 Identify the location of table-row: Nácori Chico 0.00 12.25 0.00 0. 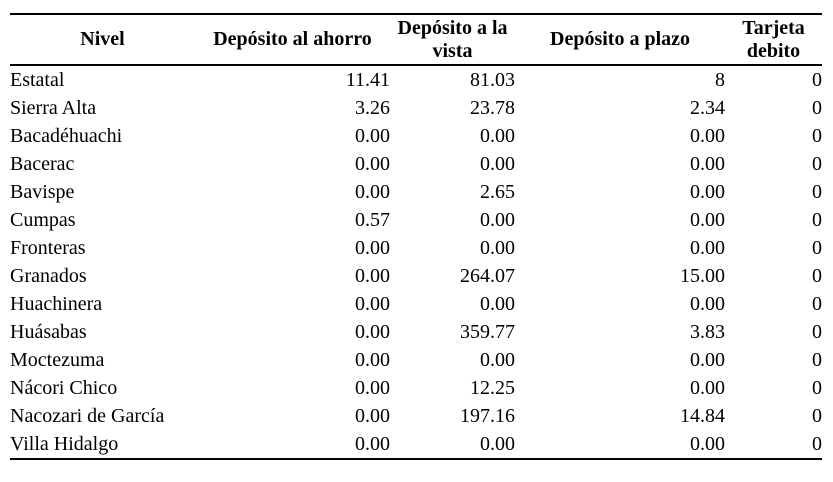
(416, 388).